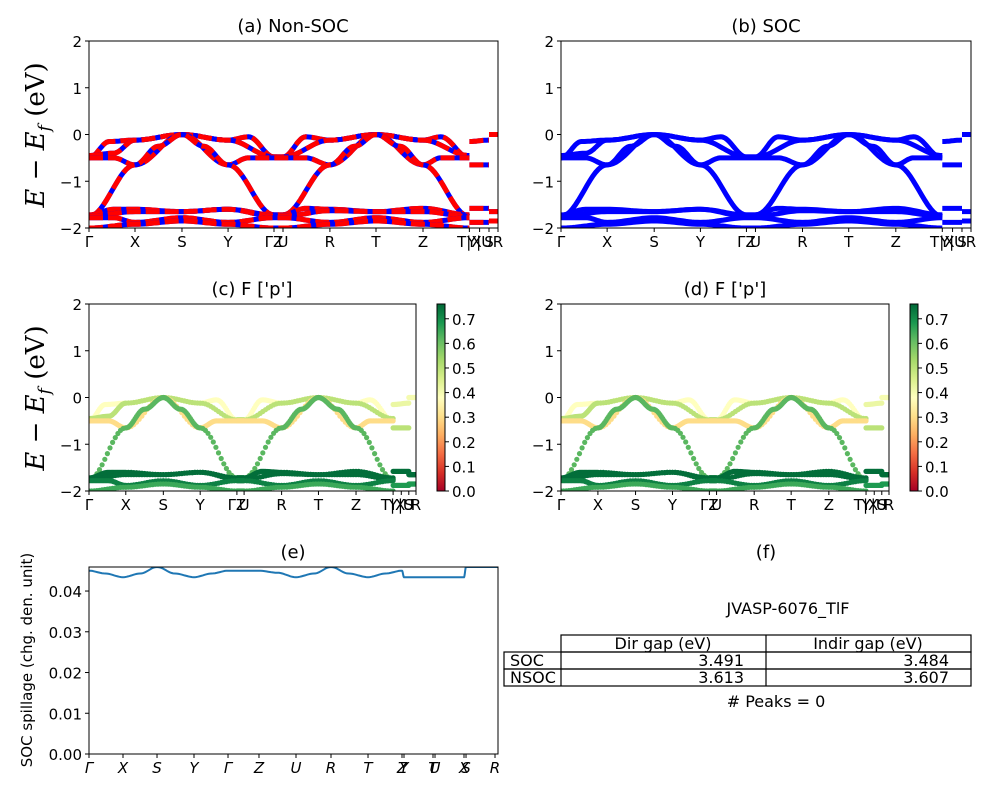  I want to click on panel-a-ylabel: E − Ef (eV), so click(38, 135).